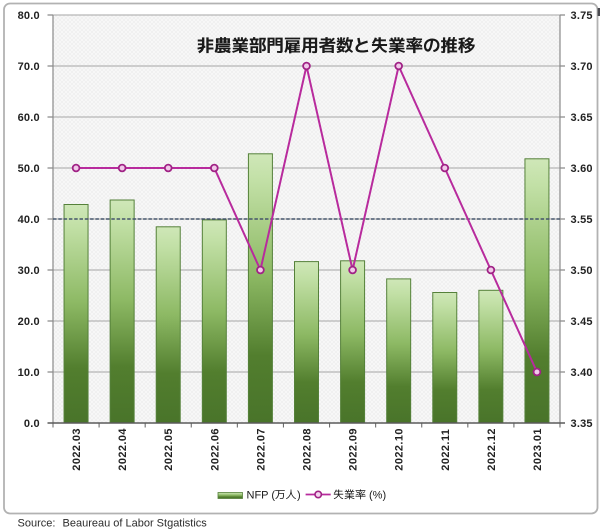 Image resolution: width=600 pixels, height=532 pixels. What do you see at coordinates (29, 271) in the screenshot?
I see `svg-text: 30.0` at bounding box center [29, 271].